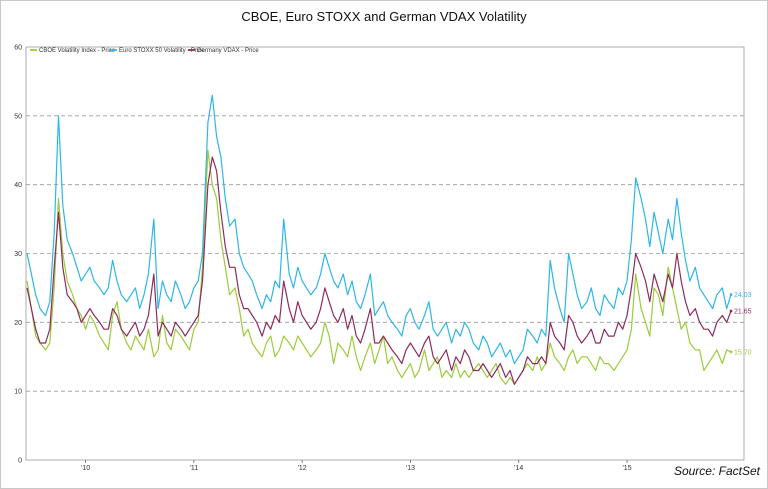 The height and width of the screenshot is (489, 768). What do you see at coordinates (162, 51) in the screenshot?
I see `legend-label-2: Euro STOXX 50 Volatility - Price` at bounding box center [162, 51].